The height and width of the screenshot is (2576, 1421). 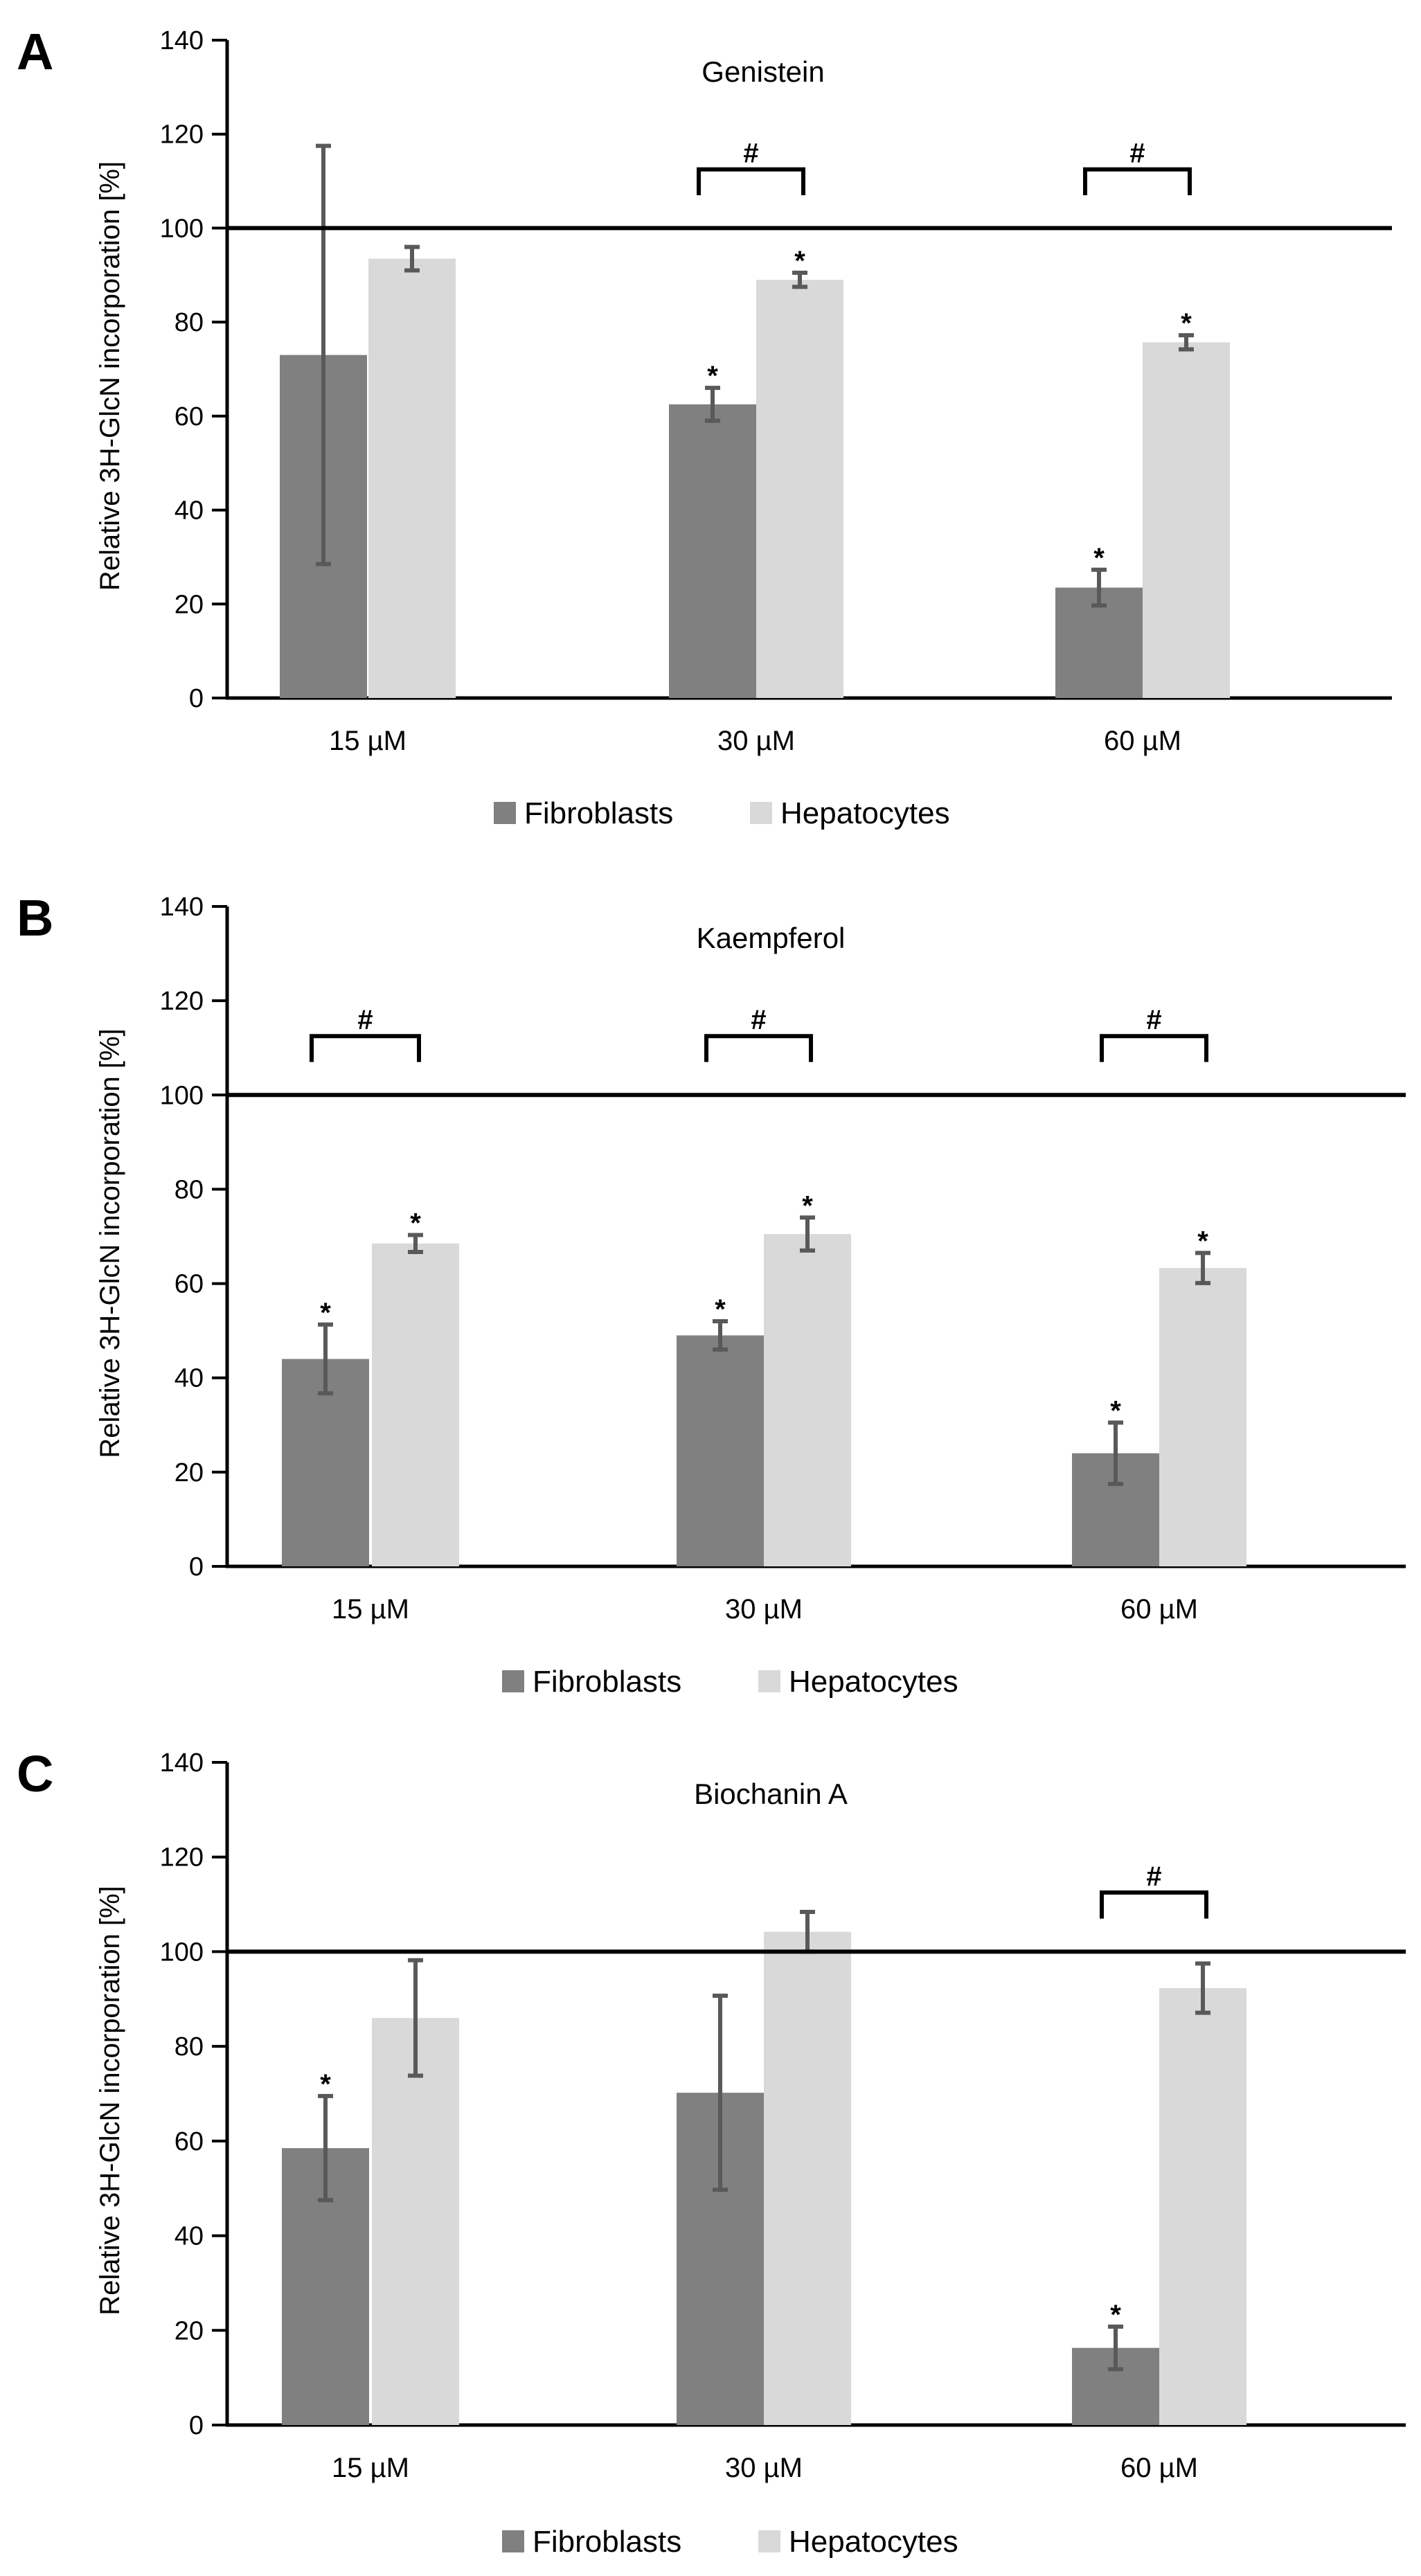 I want to click on panel-letter: C, so click(x=35, y=1774).